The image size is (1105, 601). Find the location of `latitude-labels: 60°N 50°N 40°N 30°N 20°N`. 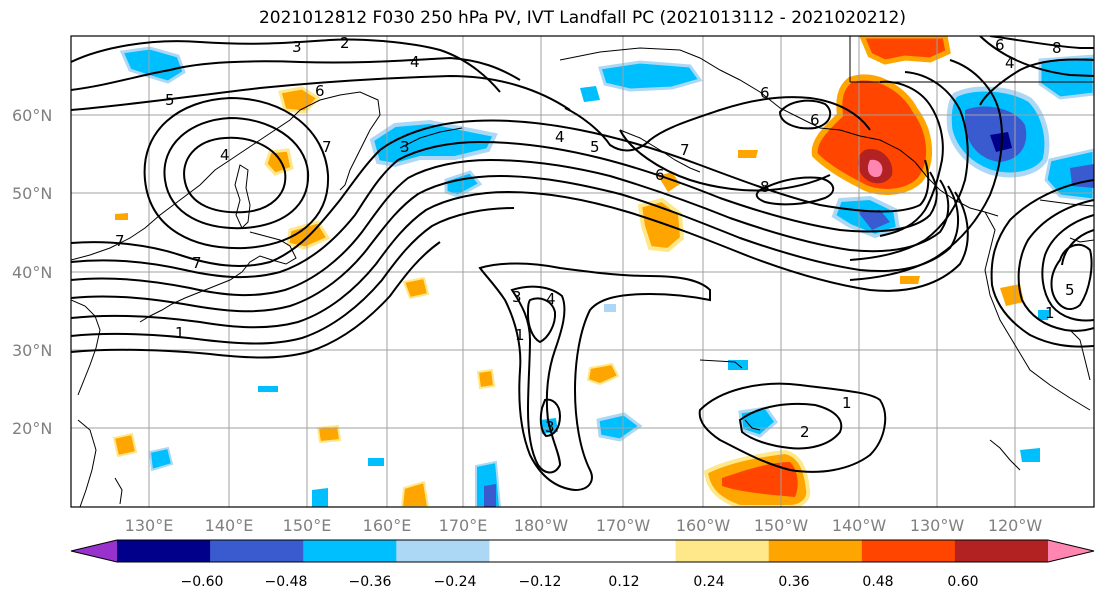

latitude-labels: 60°N 50°N 40°N 30°N 20°N is located at coordinates (32, 272).